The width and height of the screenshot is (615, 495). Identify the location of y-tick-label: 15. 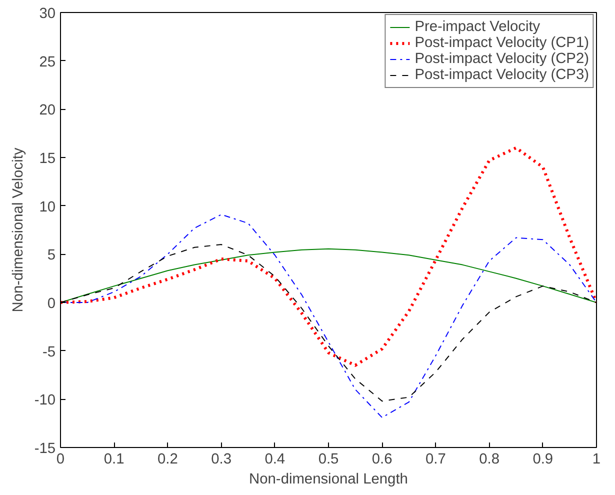
(47, 159).